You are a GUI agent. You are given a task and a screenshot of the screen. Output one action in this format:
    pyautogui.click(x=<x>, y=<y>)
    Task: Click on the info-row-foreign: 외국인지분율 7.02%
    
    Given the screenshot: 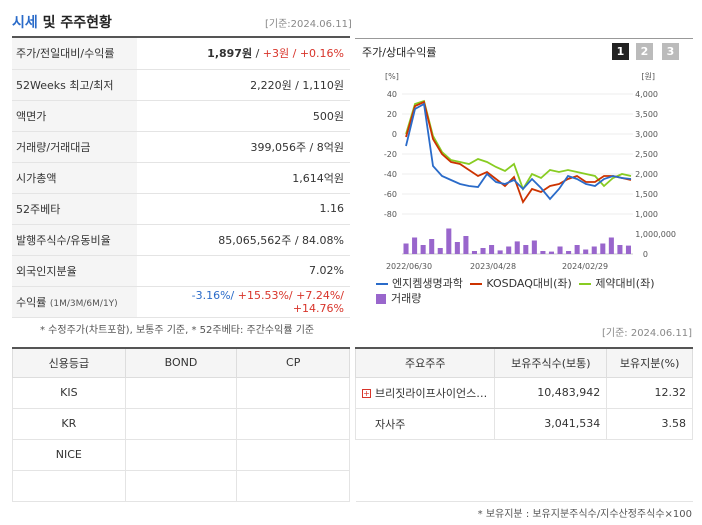 What is the action you would take?
    pyautogui.click(x=181, y=271)
    